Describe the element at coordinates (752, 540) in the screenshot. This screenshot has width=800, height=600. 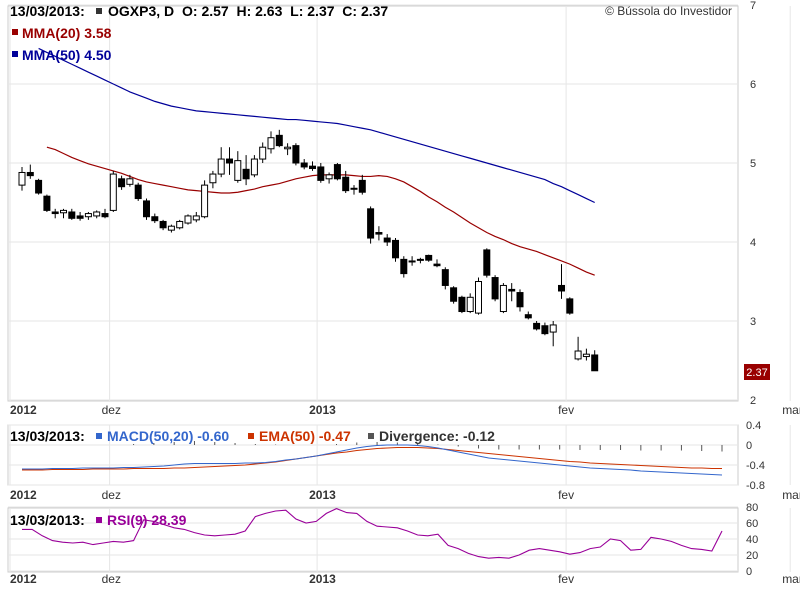
I see `rsi-tick-label: 40` at that location.